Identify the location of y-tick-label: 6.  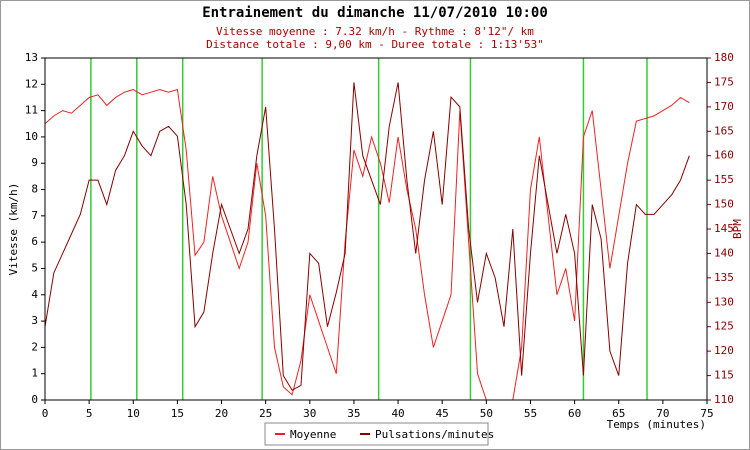
(34, 241).